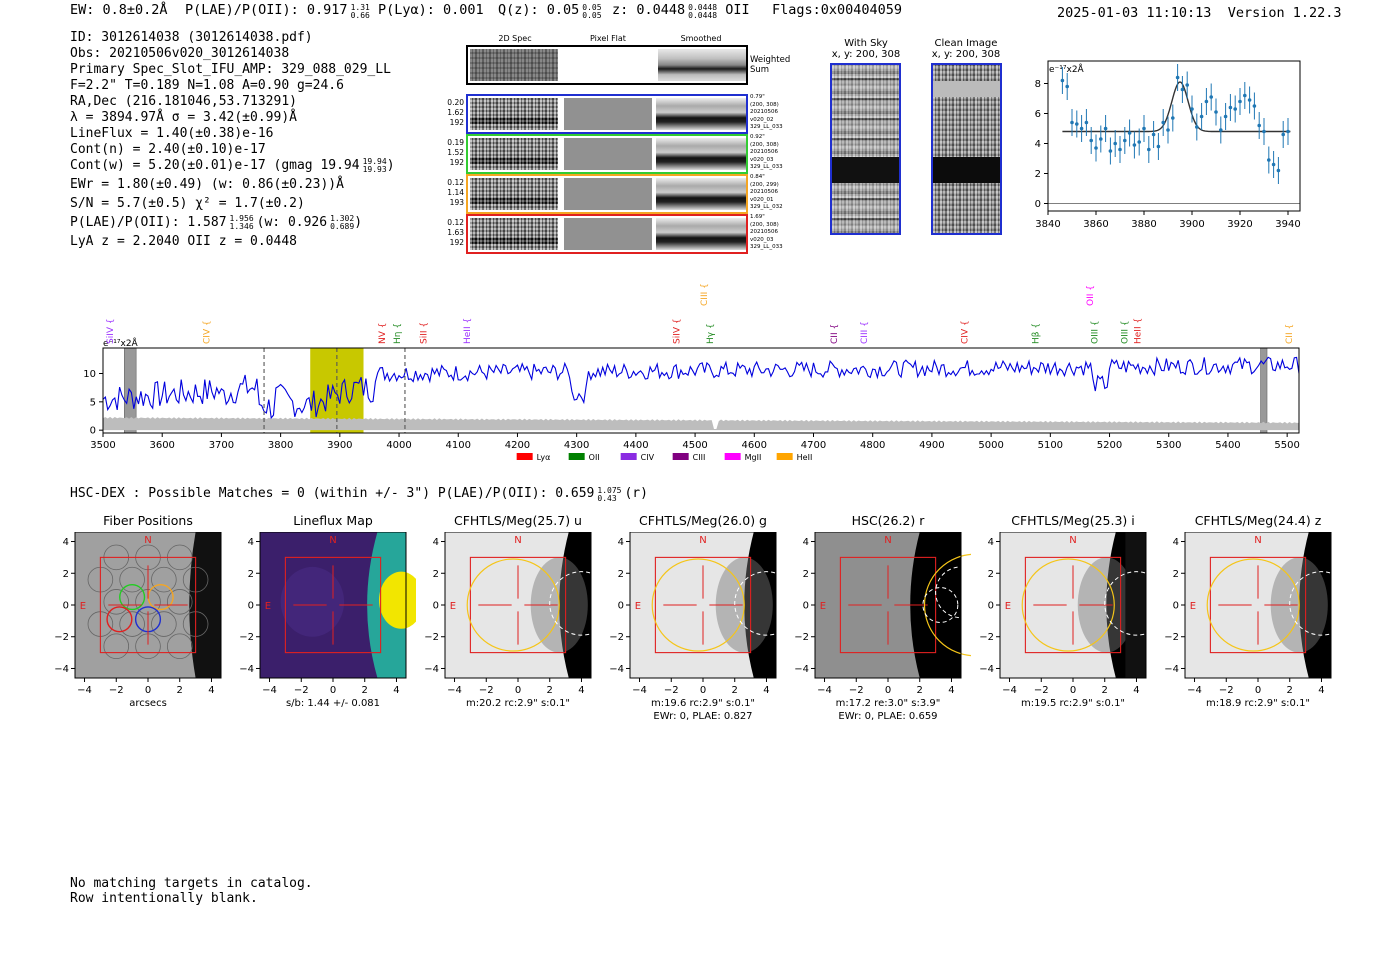 The image size is (1400, 953). What do you see at coordinates (770, 65) in the screenshot?
I see `weighted-sum-label: Weighted Sum` at bounding box center [770, 65].